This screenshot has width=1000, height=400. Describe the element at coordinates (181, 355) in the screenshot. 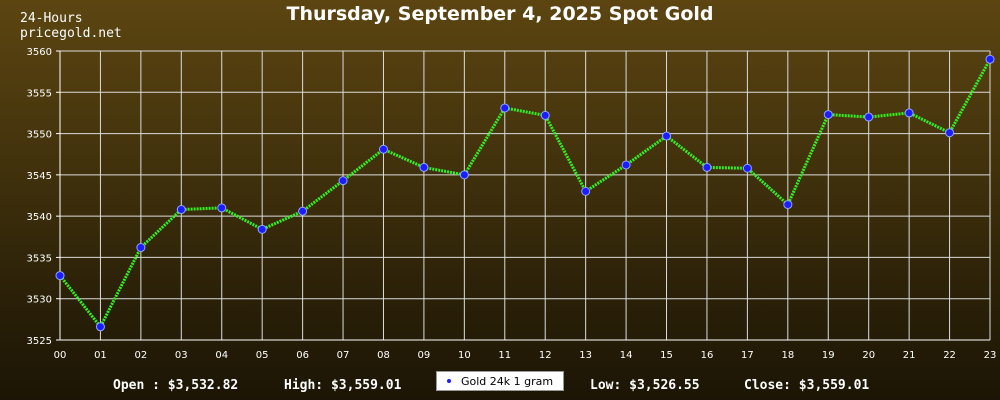

I see `x-tick-label: 03` at that location.